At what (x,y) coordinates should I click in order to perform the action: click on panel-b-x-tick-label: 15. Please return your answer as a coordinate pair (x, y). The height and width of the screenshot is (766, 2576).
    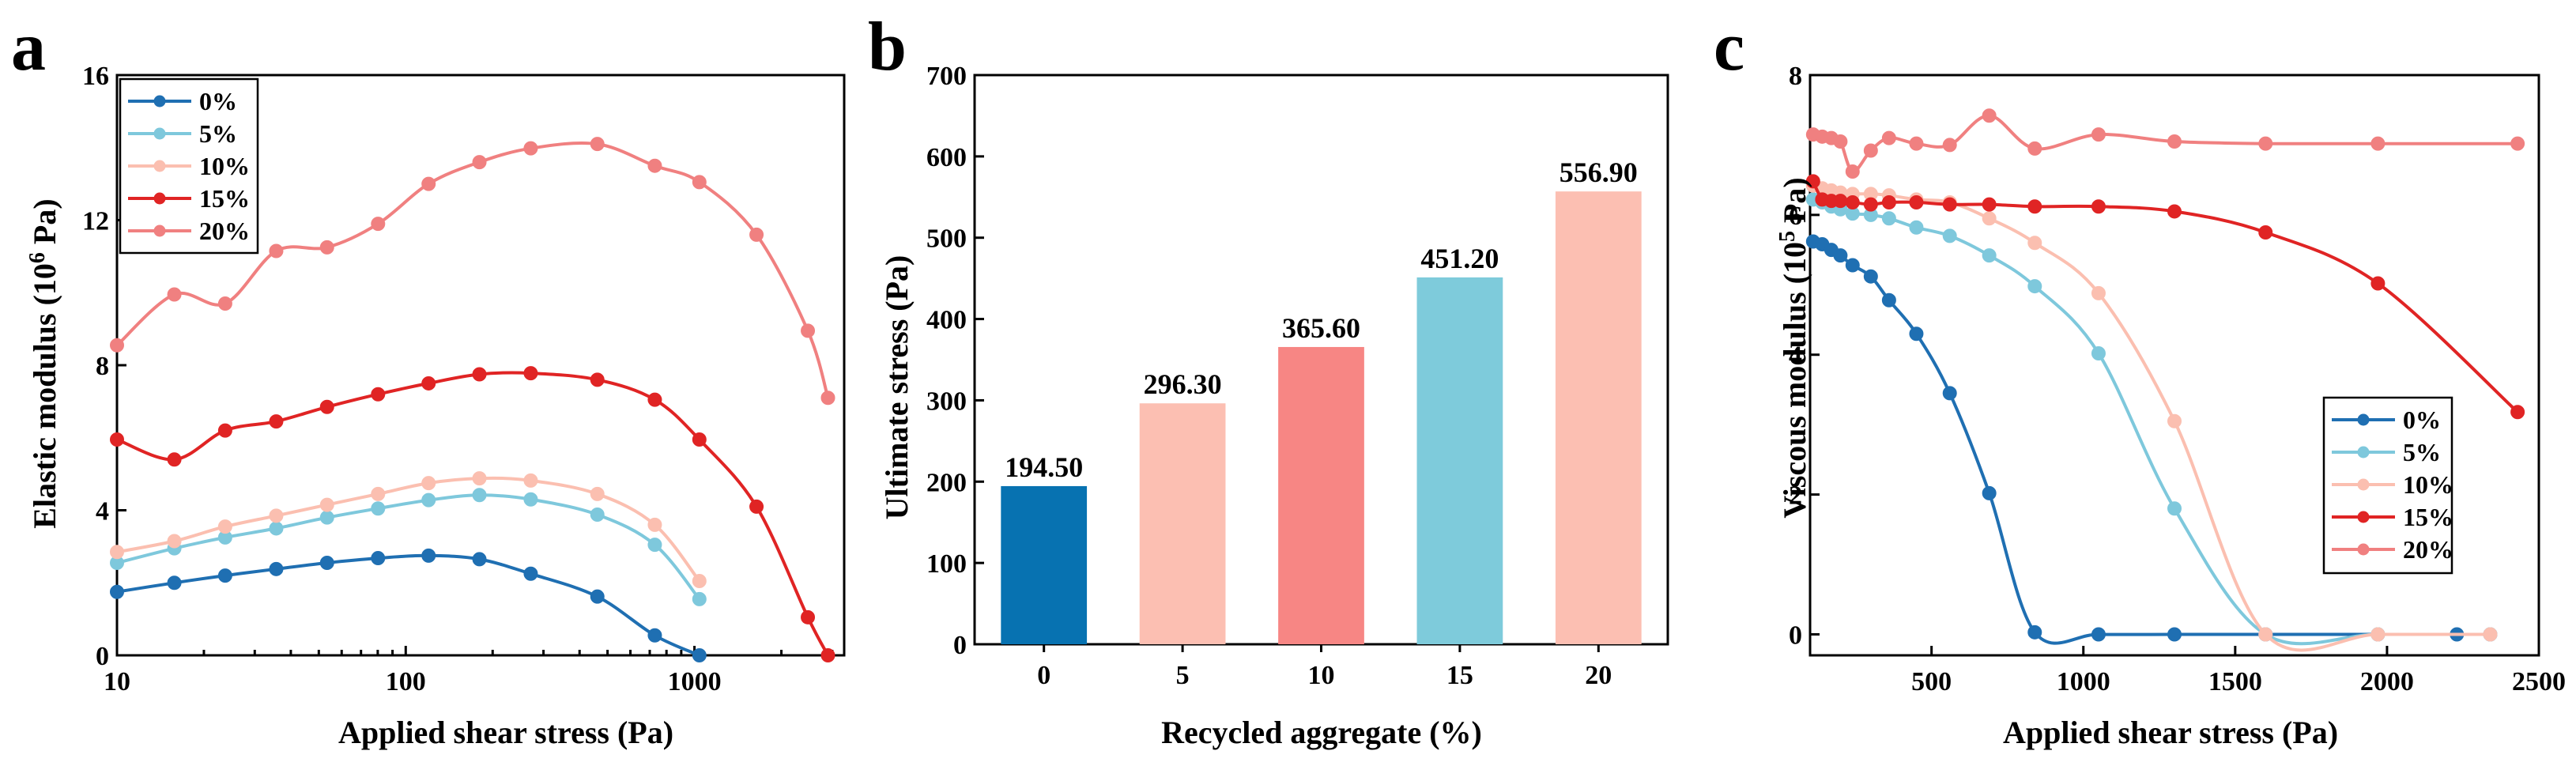
    Looking at the image, I should click on (1459, 675).